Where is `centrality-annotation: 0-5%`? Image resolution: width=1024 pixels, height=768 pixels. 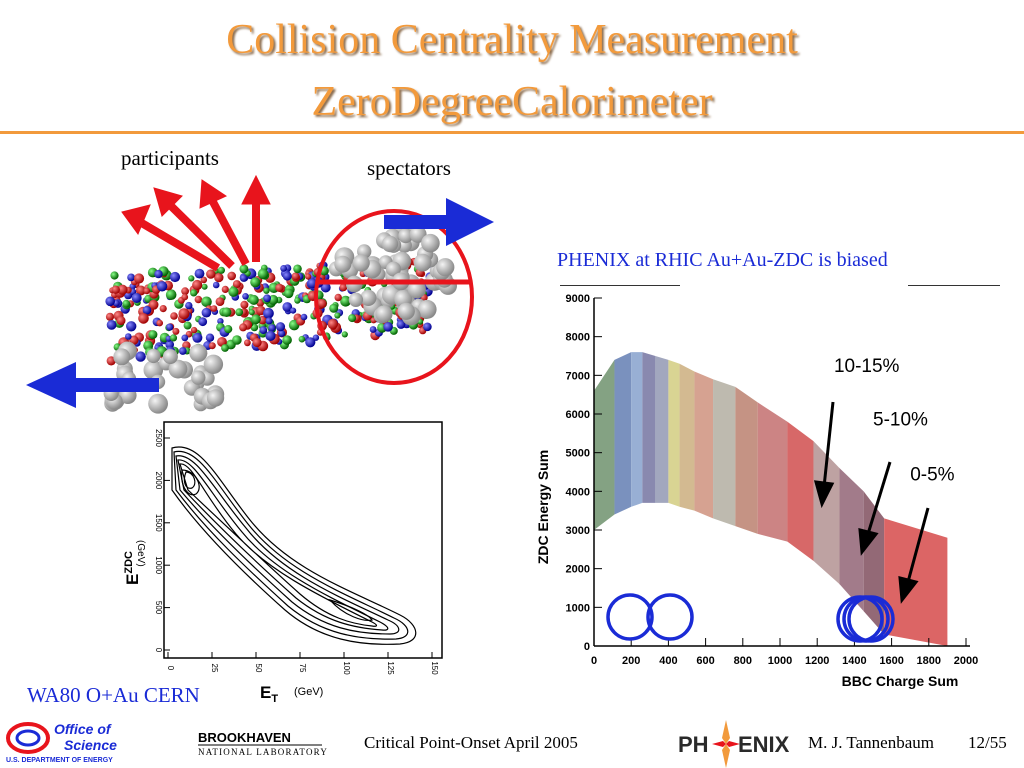 centrality-annotation: 0-5% is located at coordinates (932, 475).